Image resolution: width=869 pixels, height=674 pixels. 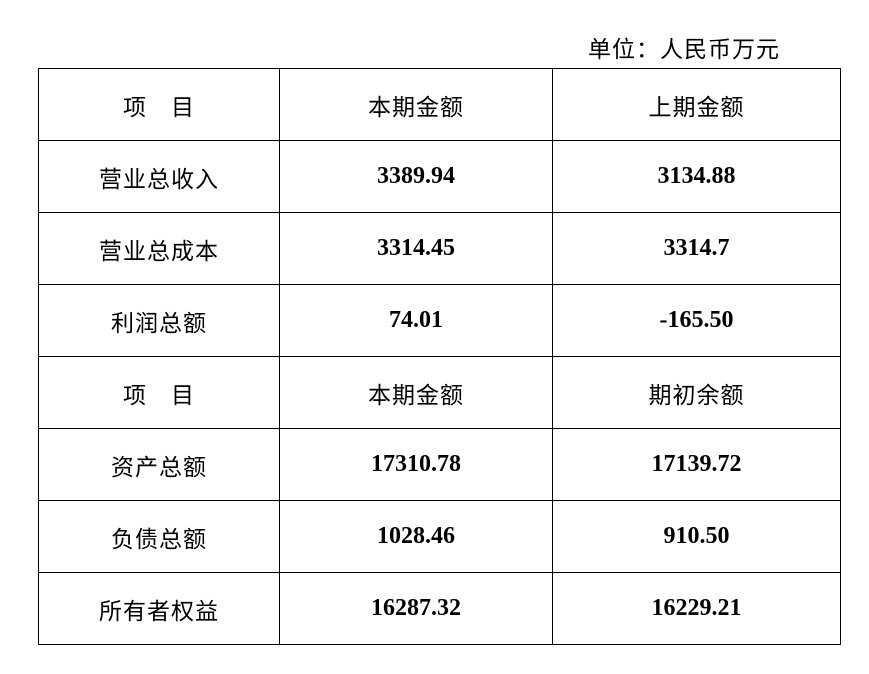 I want to click on table-header-row: 项 目本期金额 期初余额, so click(x=439, y=392).